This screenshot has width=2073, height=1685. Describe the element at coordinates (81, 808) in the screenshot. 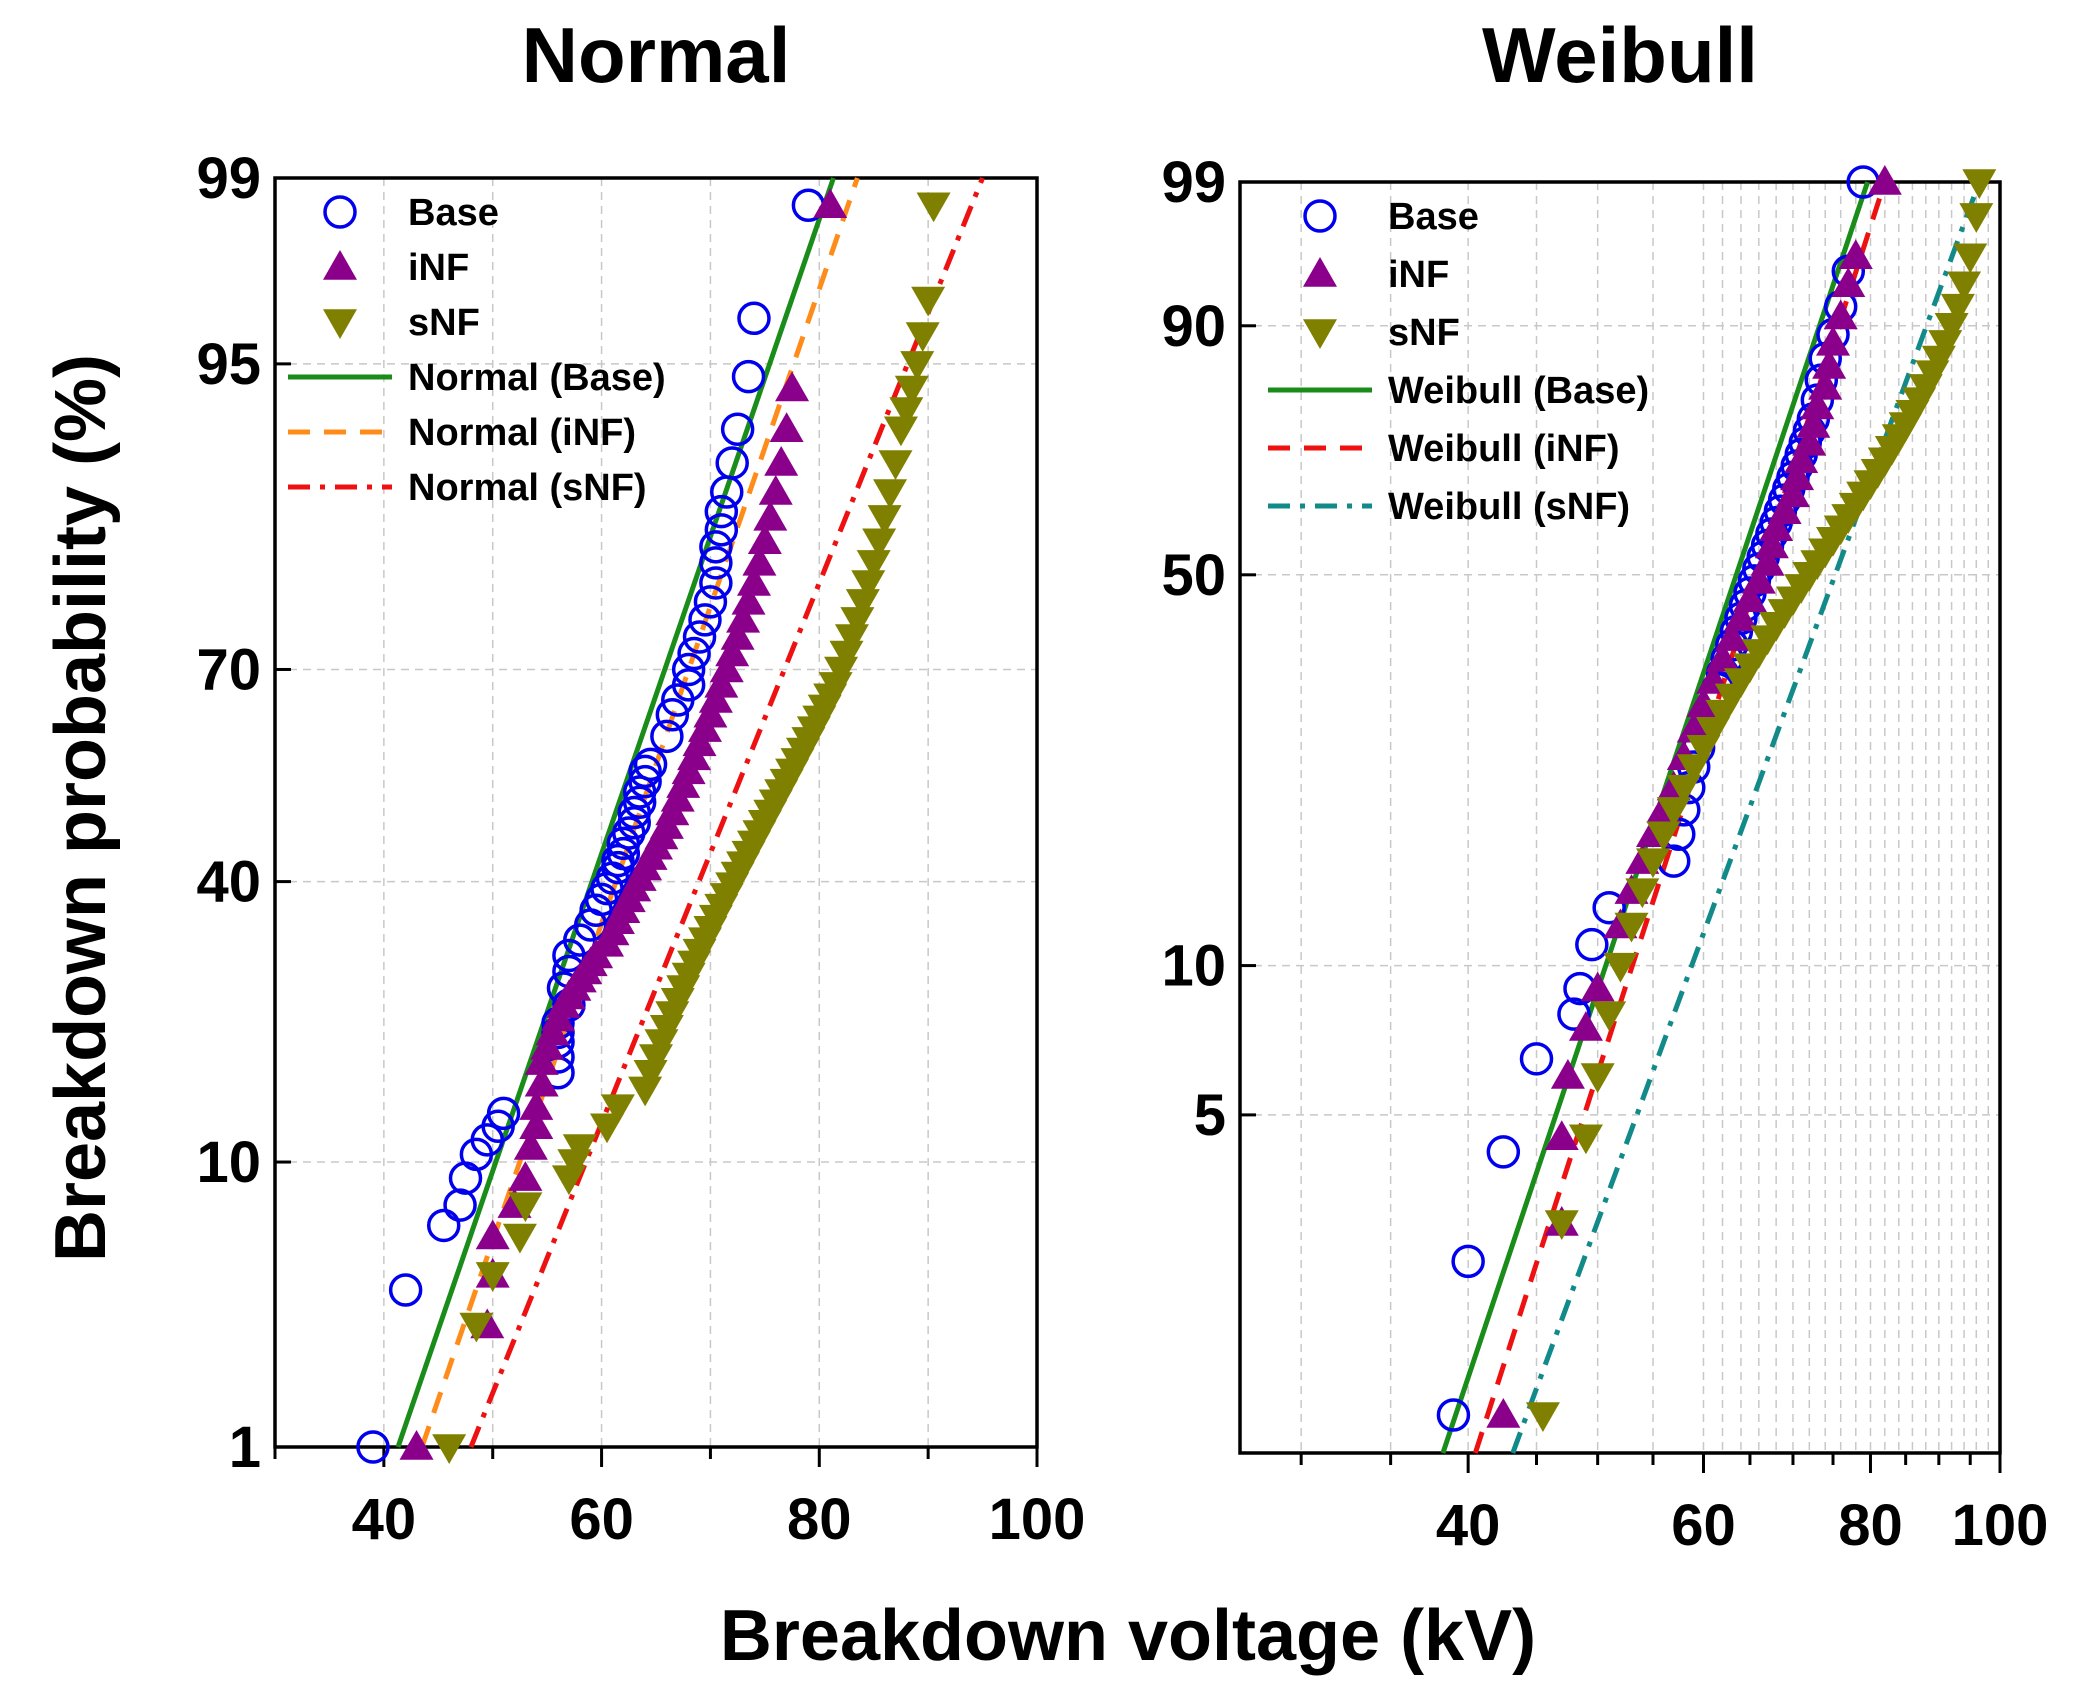

I see `y-axis-label: Breakdown probability (%)` at that location.